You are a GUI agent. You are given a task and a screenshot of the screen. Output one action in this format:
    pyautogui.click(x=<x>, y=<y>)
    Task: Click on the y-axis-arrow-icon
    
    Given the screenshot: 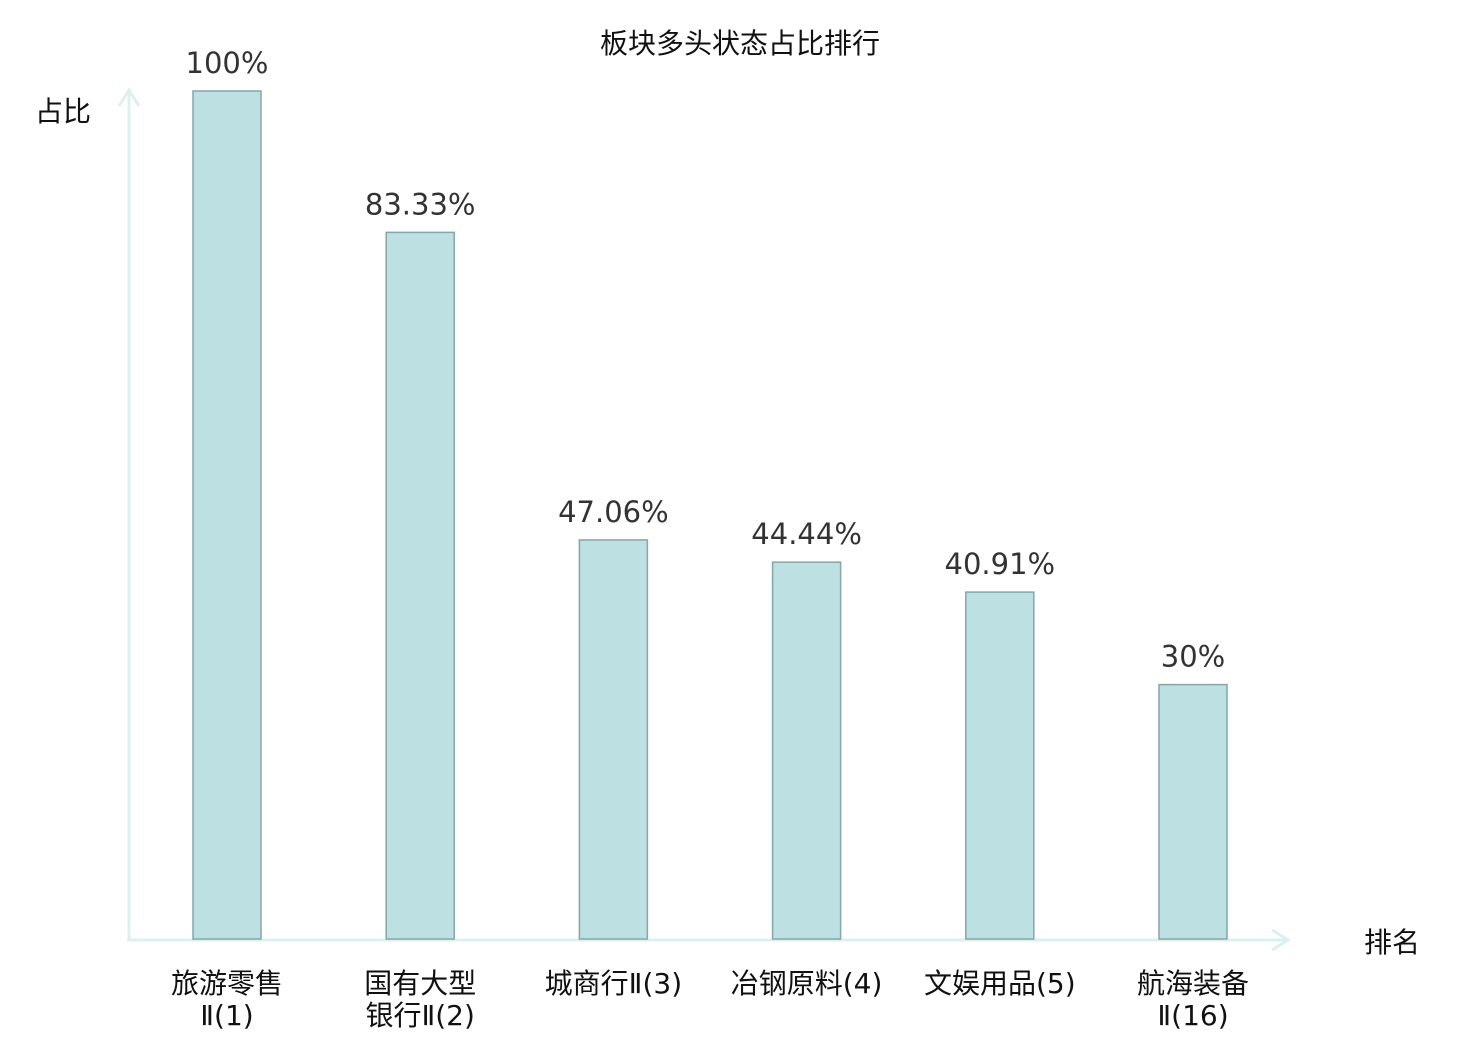 What is the action you would take?
    pyautogui.click(x=129, y=97)
    